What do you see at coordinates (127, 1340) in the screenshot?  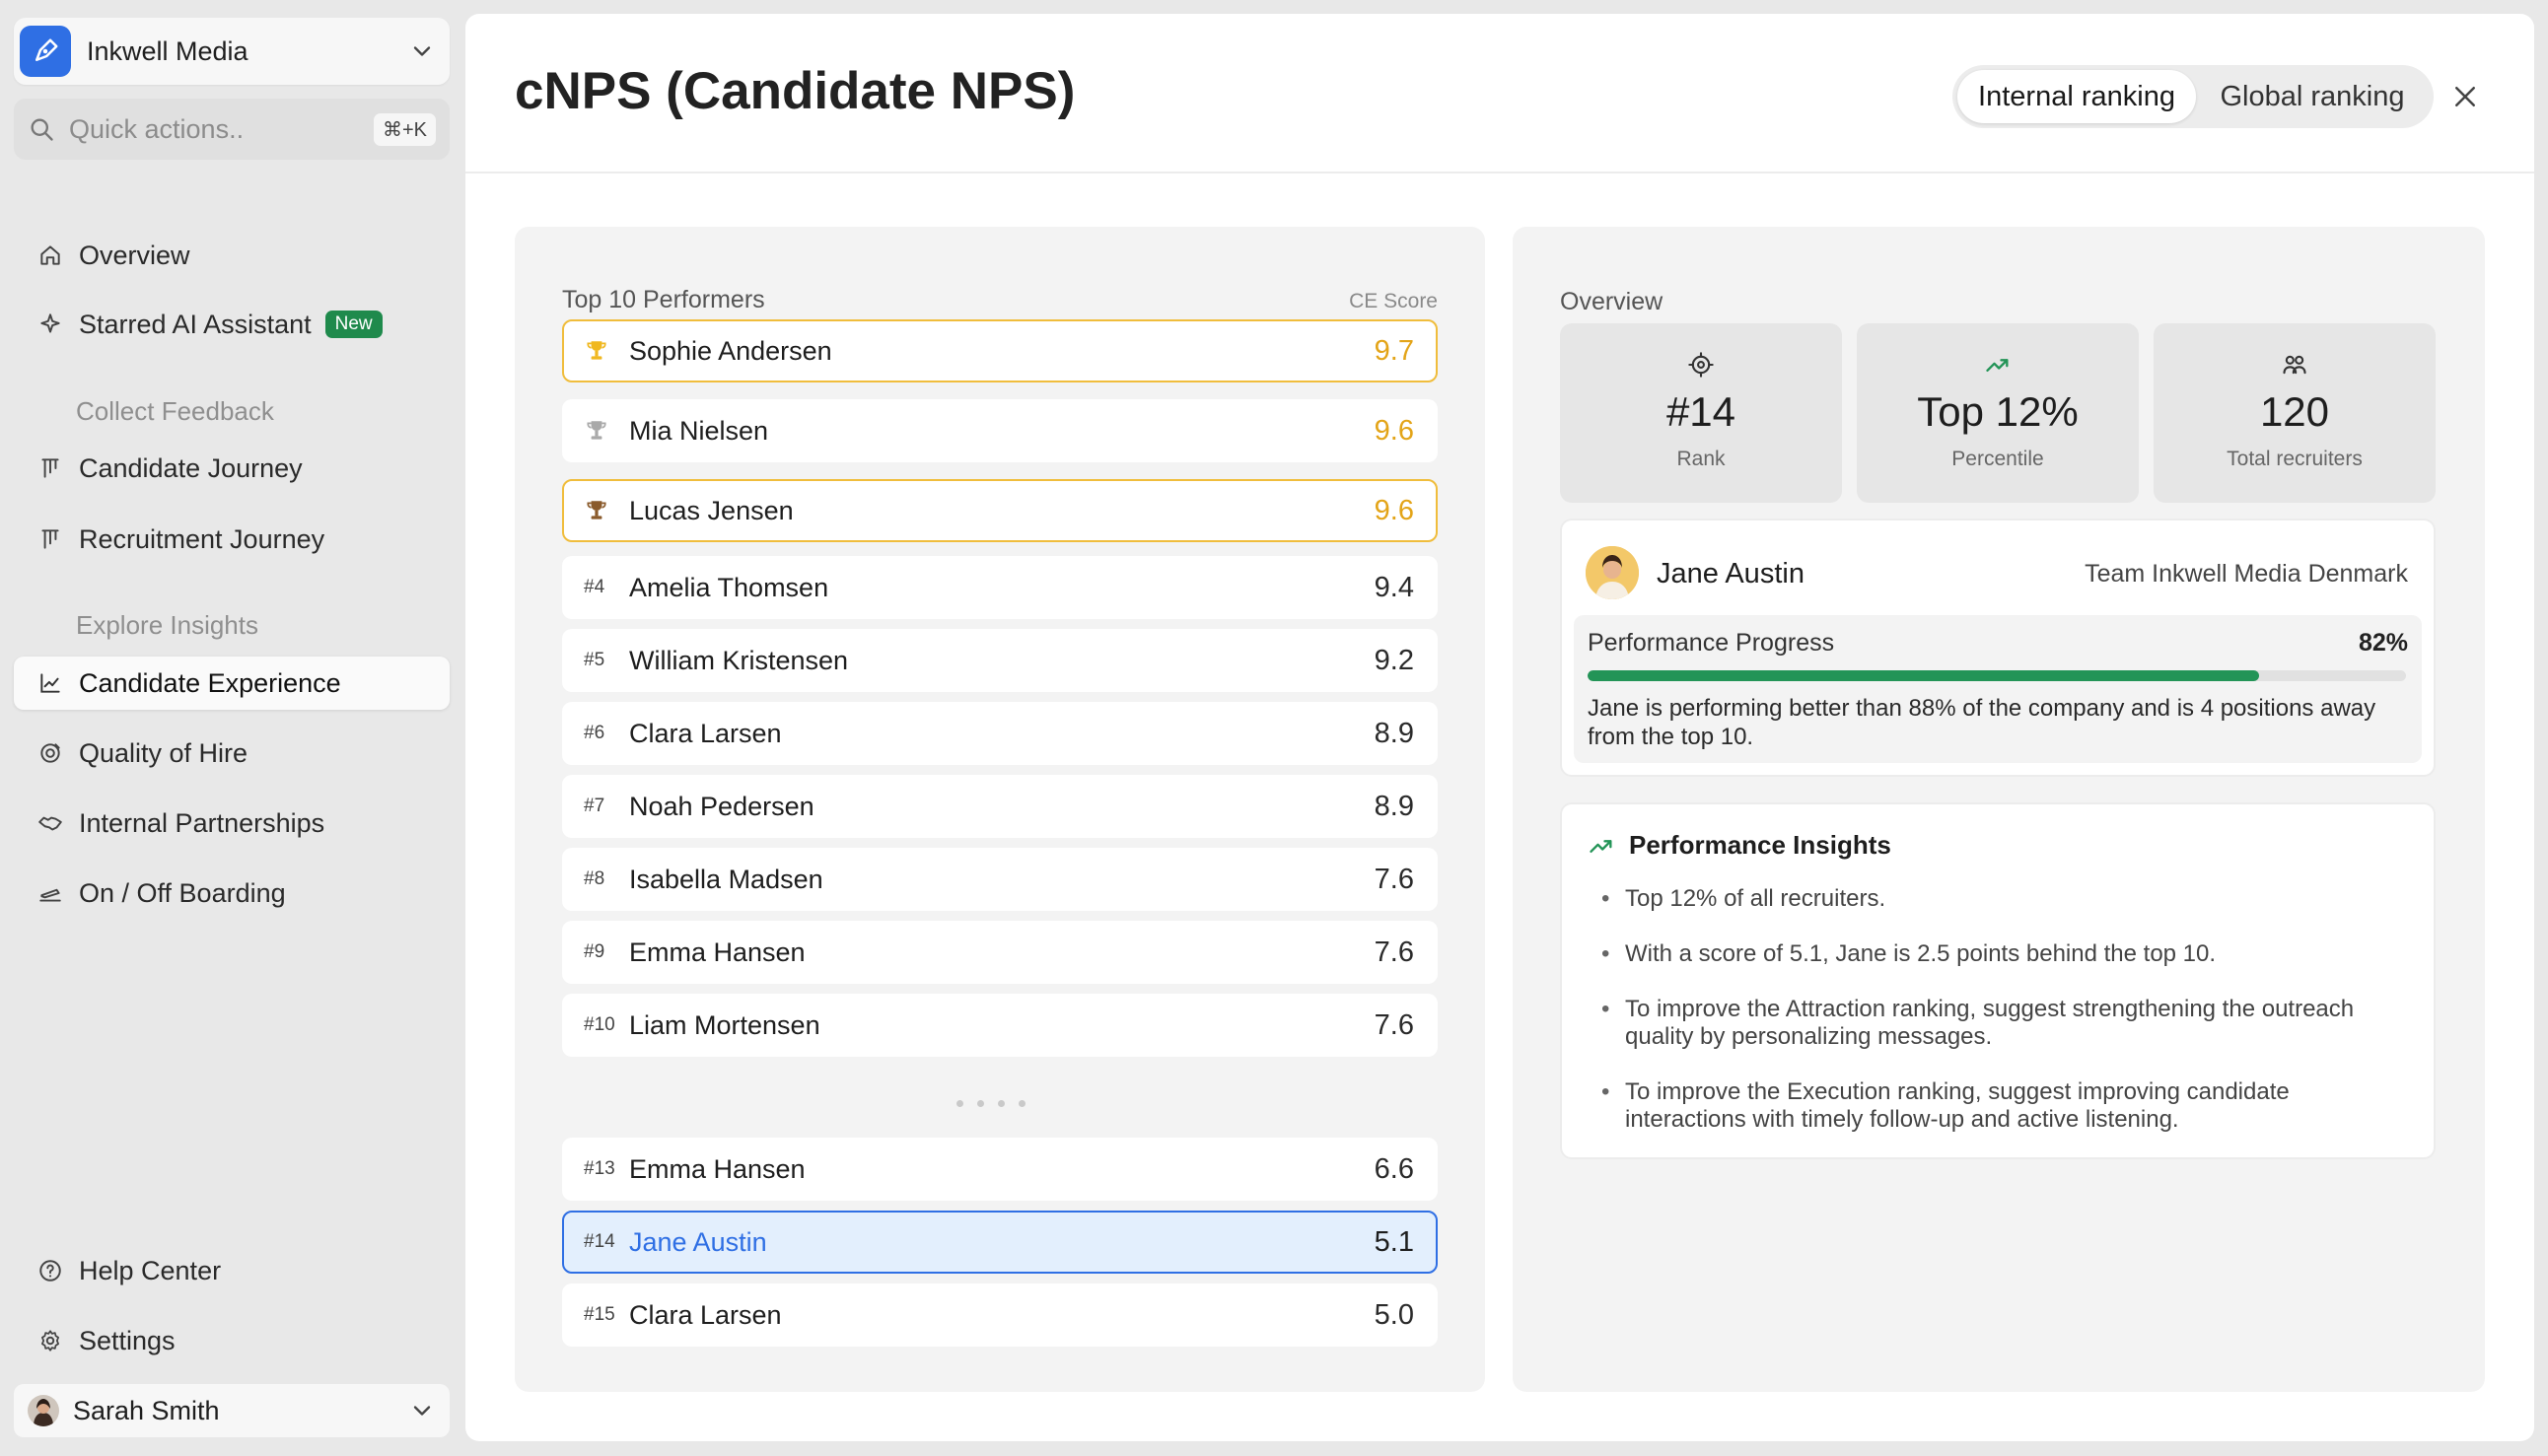 I see `nav-label: Settings` at bounding box center [127, 1340].